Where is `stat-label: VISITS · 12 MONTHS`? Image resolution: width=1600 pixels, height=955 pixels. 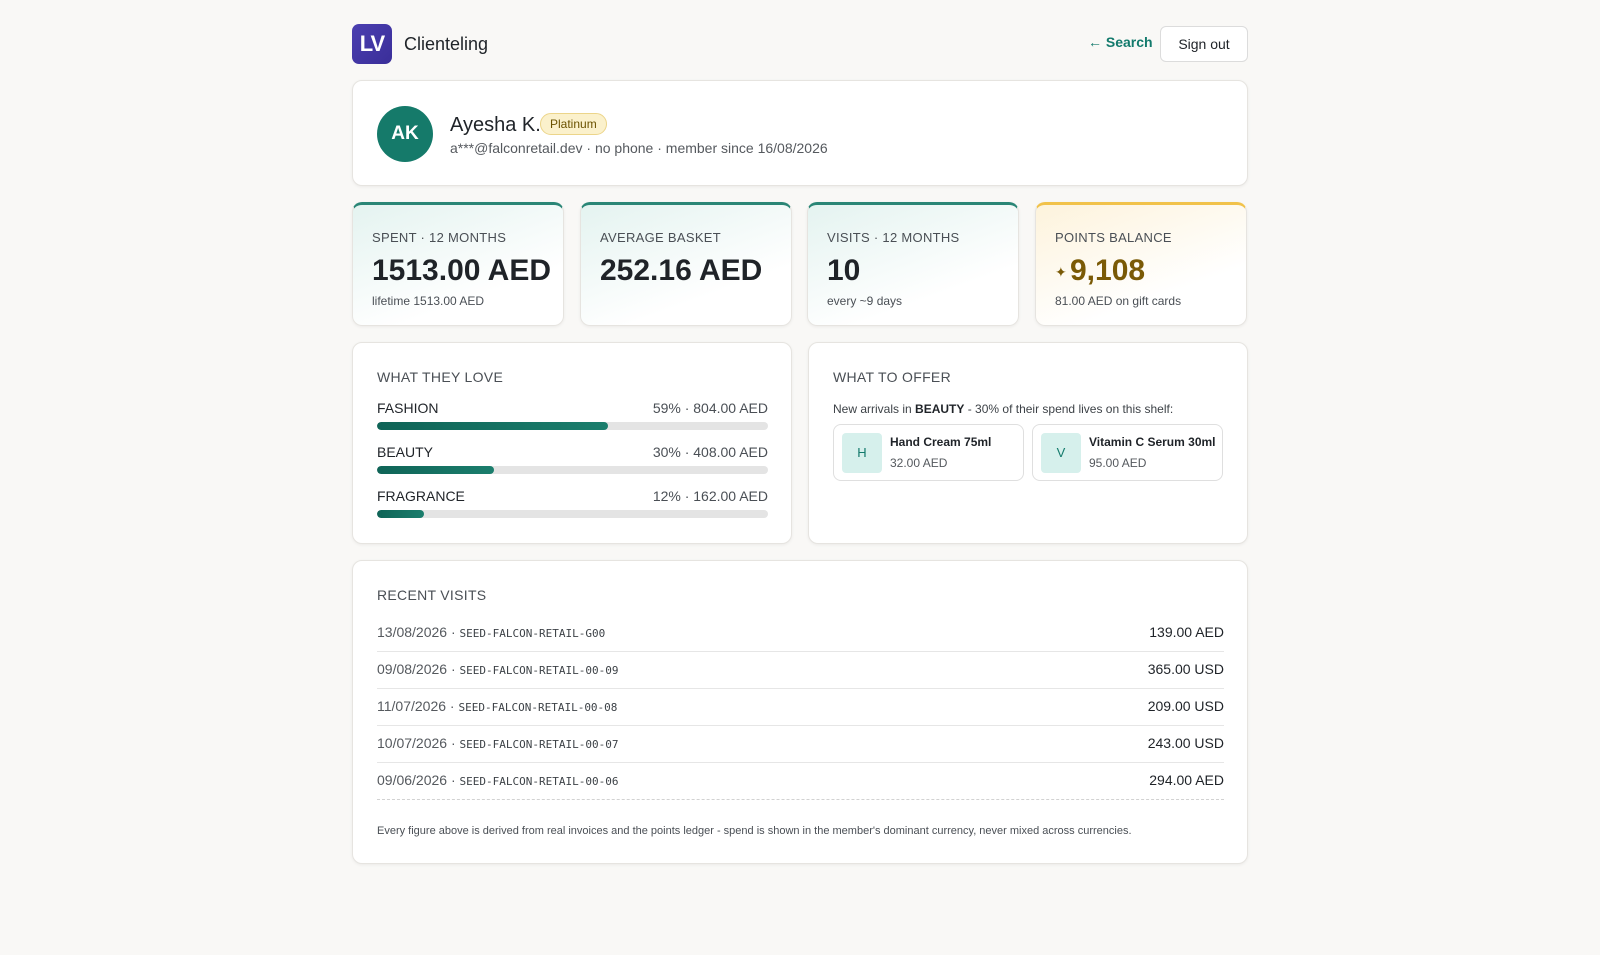
stat-label: VISITS · 12 MONTHS is located at coordinates (893, 237).